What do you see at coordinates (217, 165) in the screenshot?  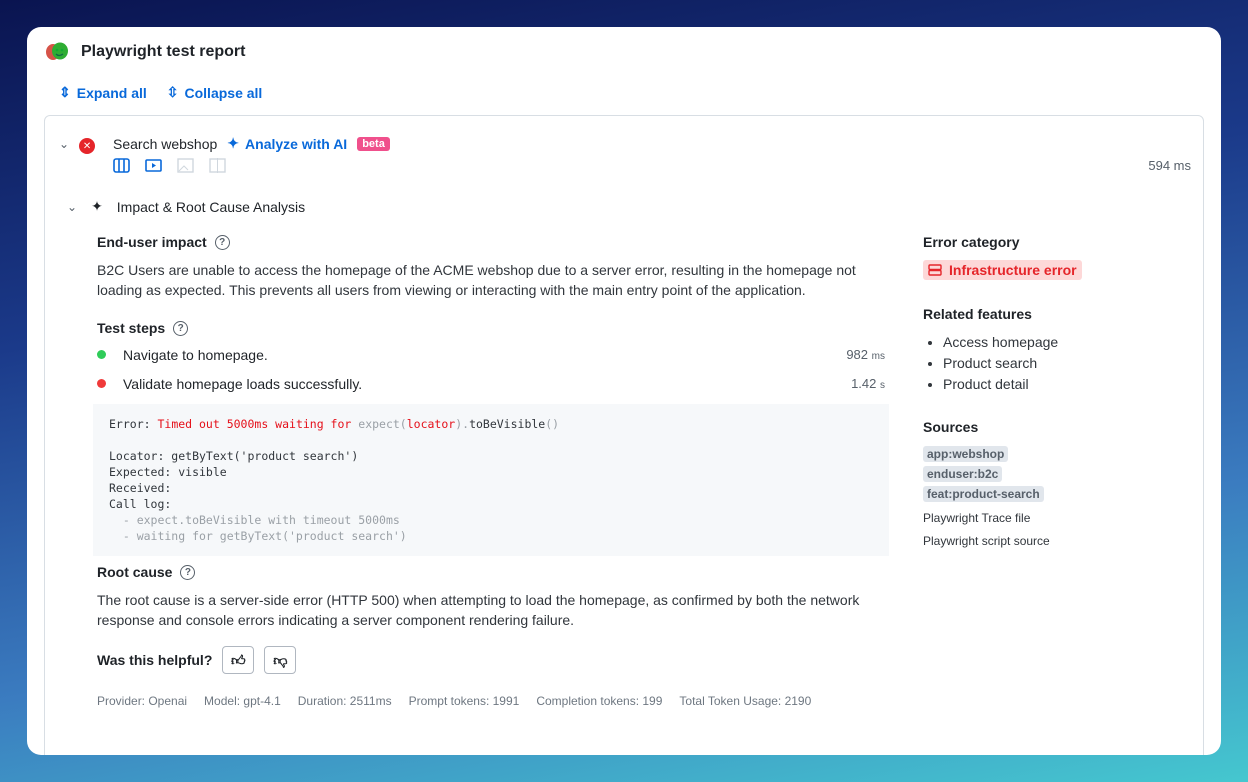 I see `diff-icon` at bounding box center [217, 165].